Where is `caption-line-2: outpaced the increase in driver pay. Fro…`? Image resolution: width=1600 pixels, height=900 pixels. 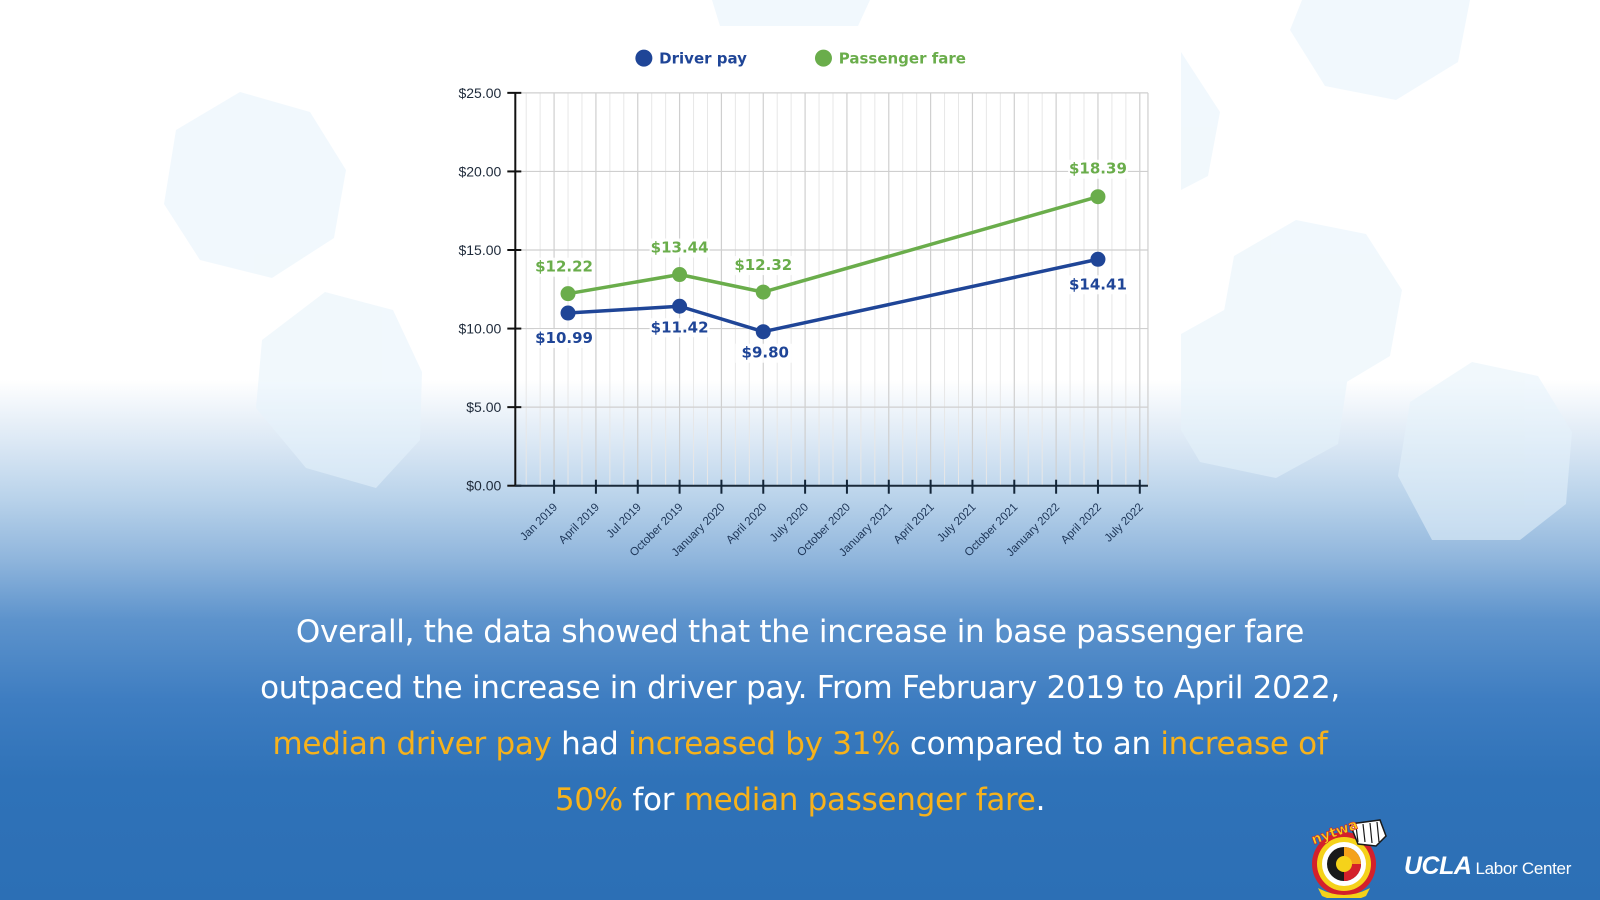
caption-line-2: outpaced the increase in driver pay. Fro… is located at coordinates (800, 688).